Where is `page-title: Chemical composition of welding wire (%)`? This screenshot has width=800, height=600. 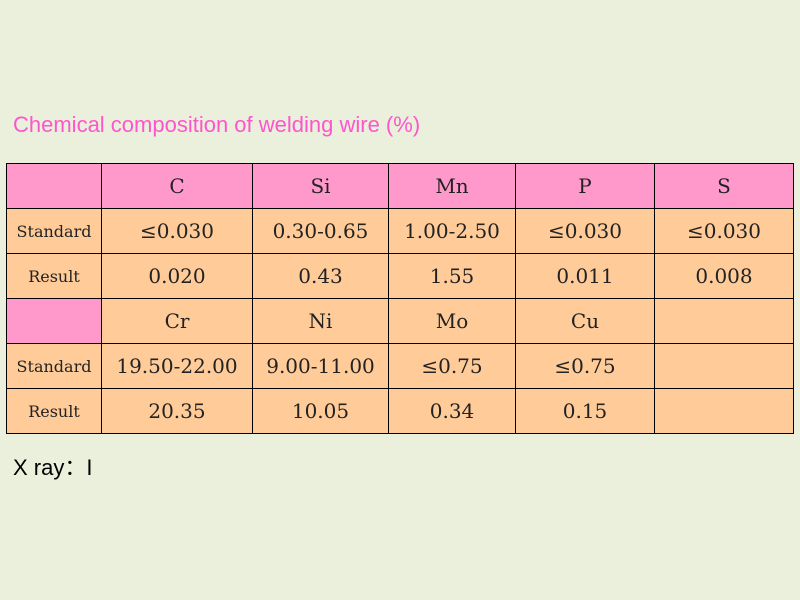
page-title: Chemical composition of welding wire (%) is located at coordinates (217, 124).